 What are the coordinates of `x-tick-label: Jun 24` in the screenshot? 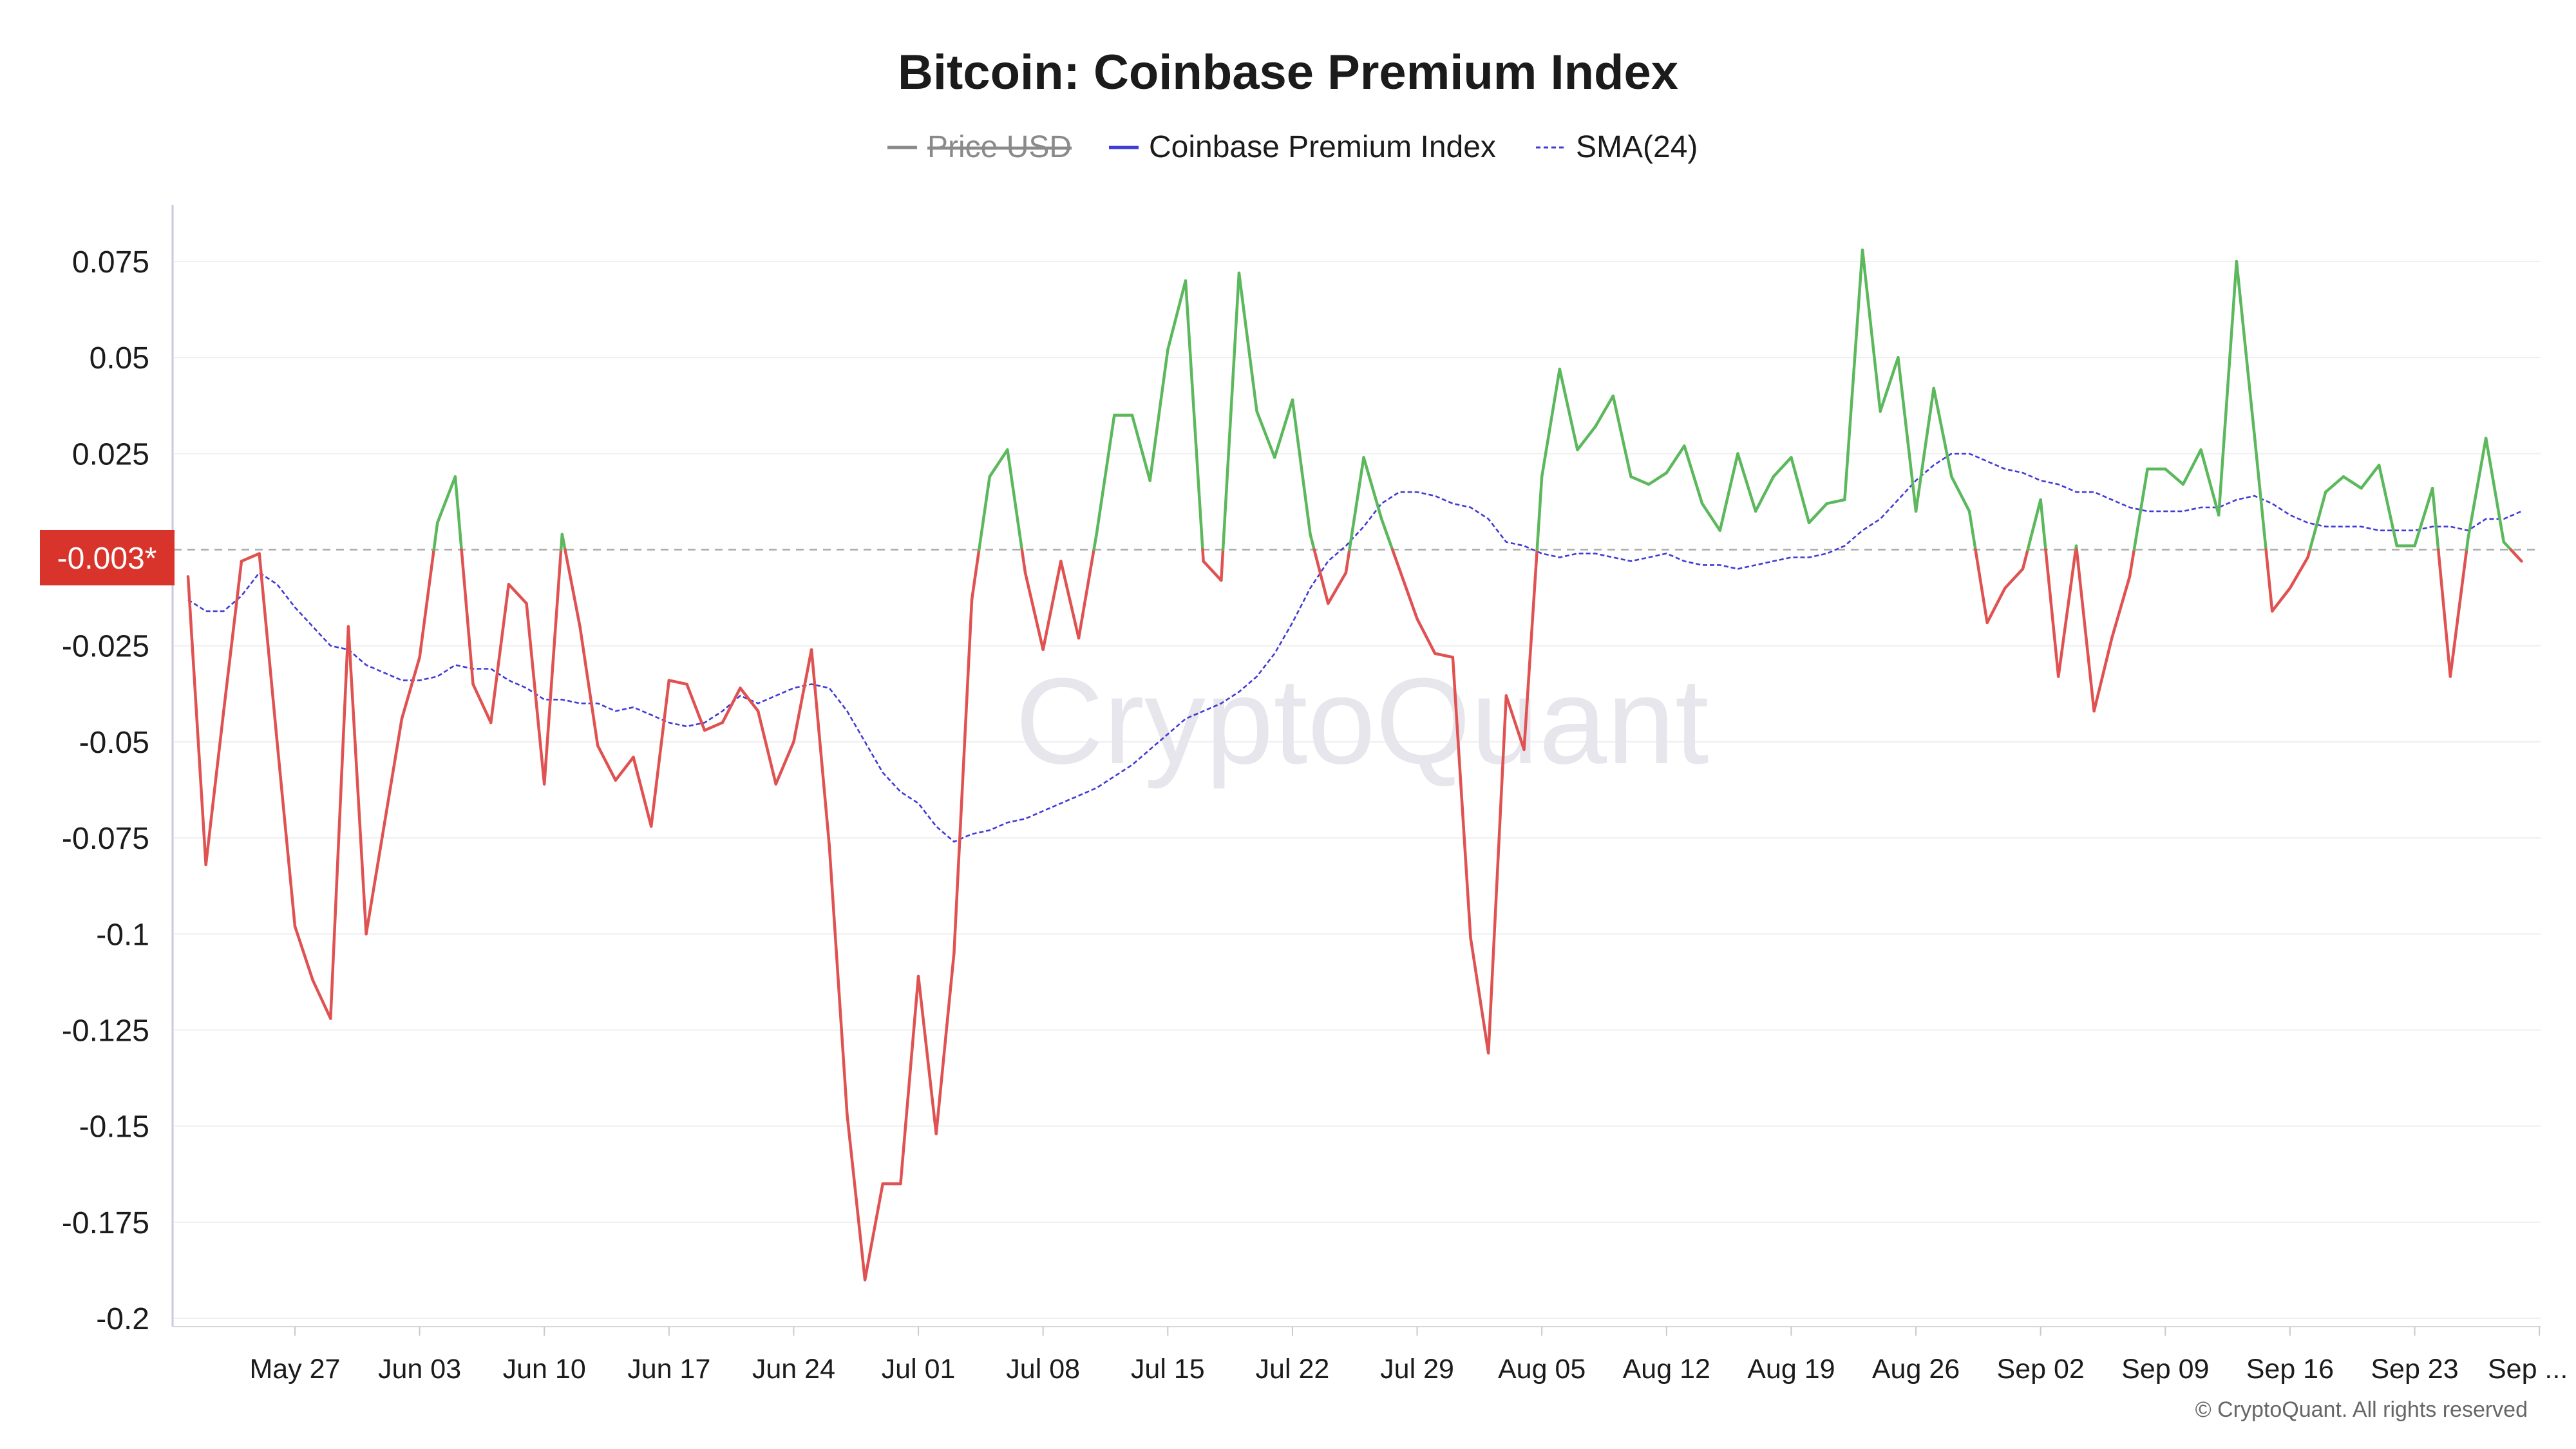 It's located at (793, 1370).